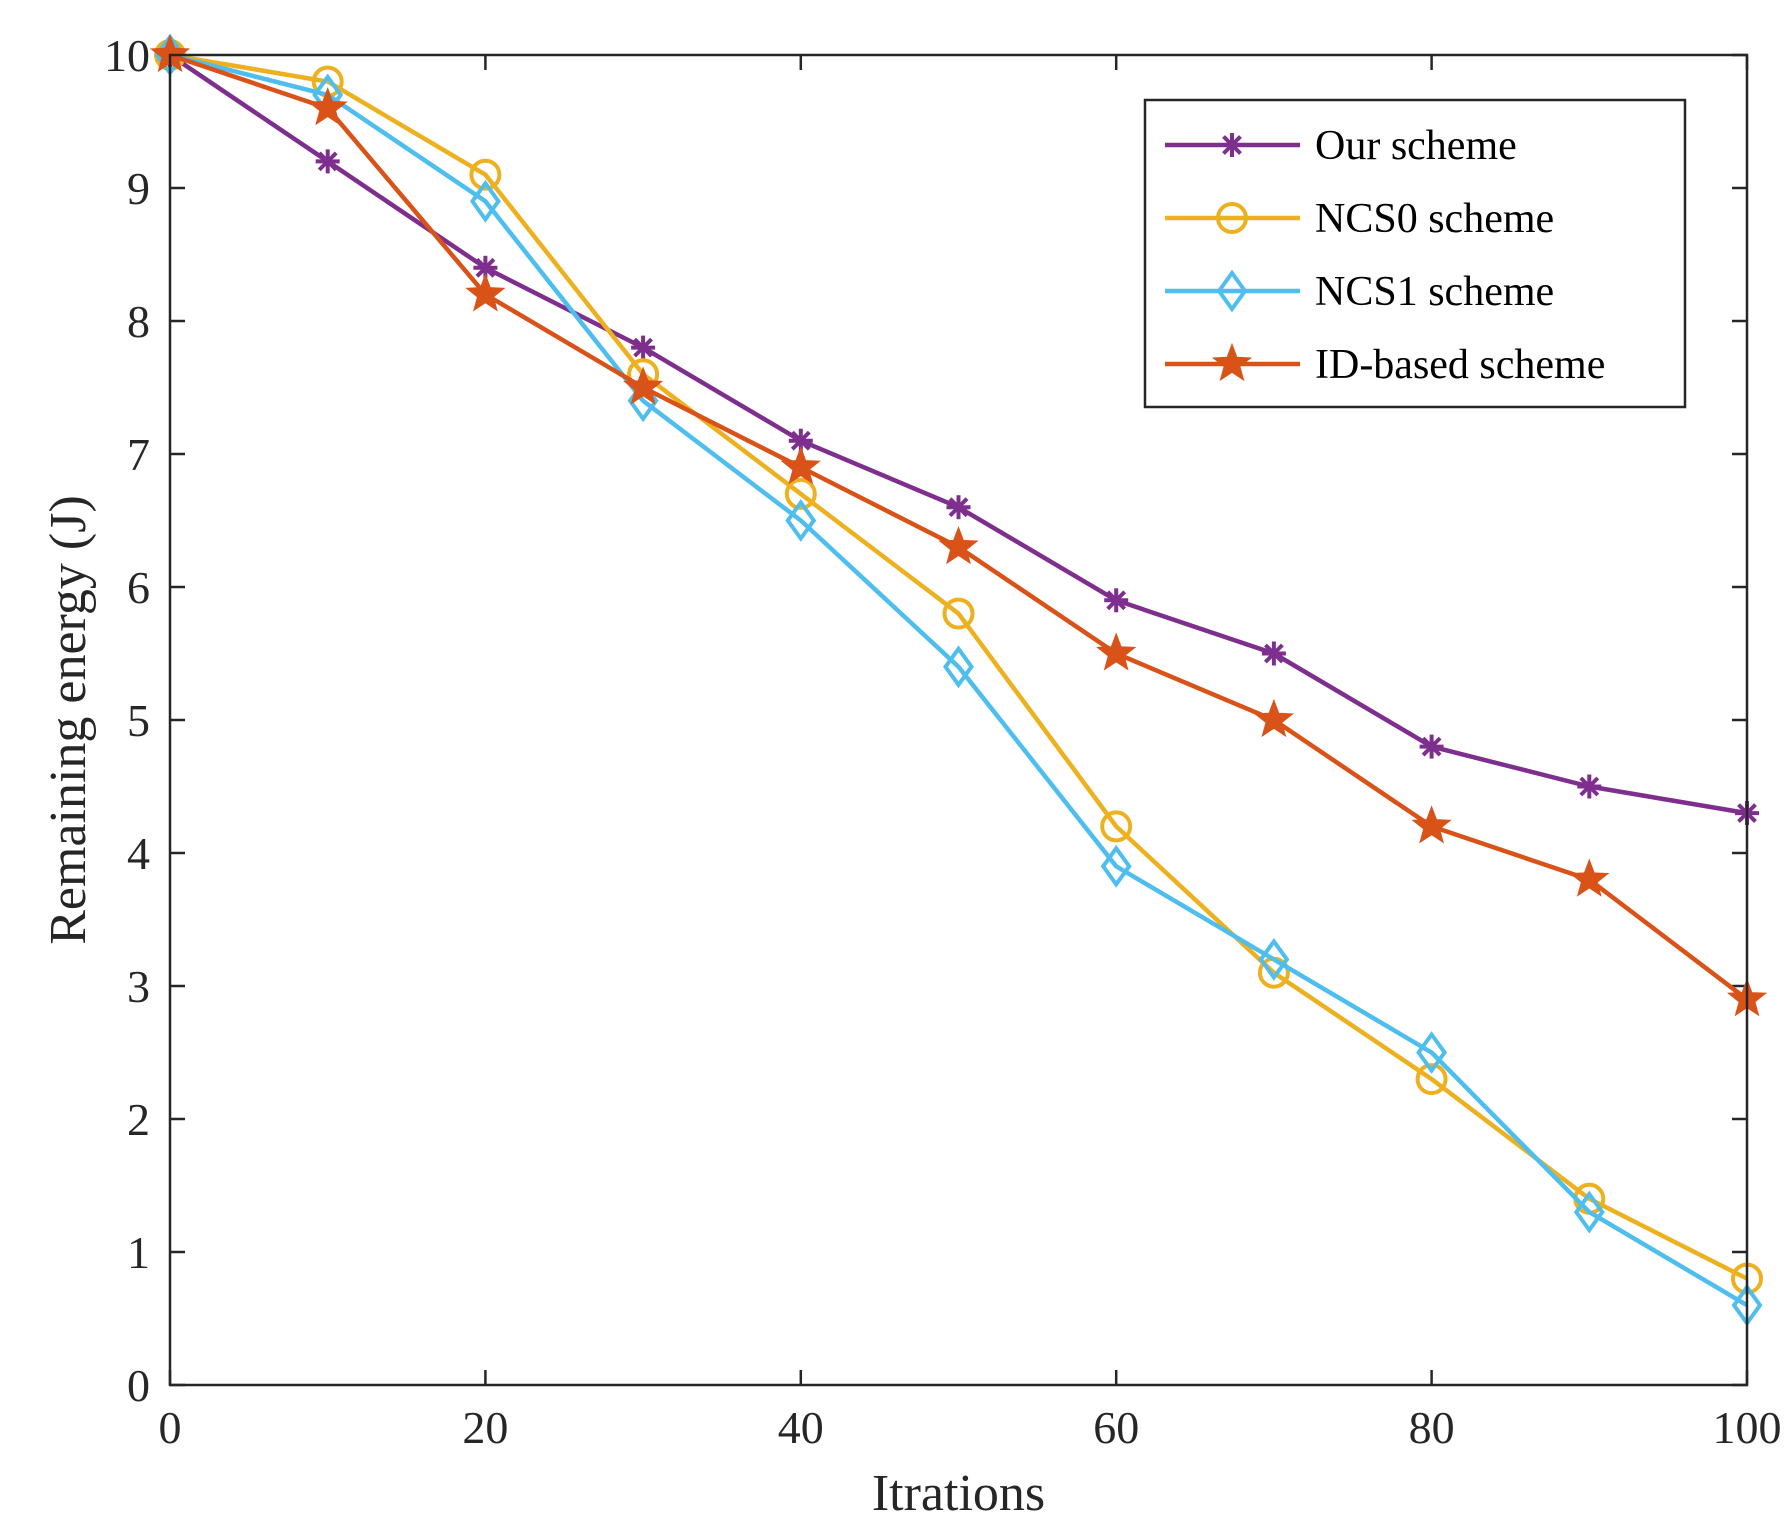 Image resolution: width=1787 pixels, height=1528 pixels. I want to click on legend-item: ID-based scheme, so click(1385, 365).